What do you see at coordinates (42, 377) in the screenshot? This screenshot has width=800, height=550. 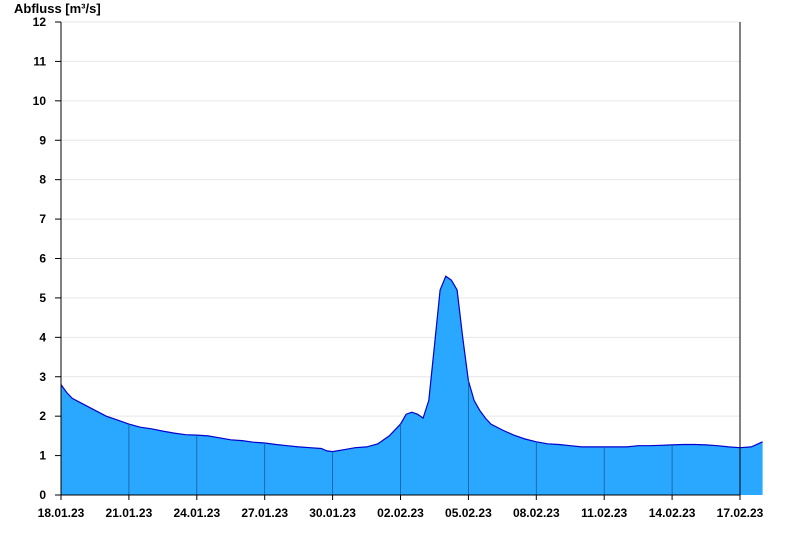 I see `y-tick-label: 3` at bounding box center [42, 377].